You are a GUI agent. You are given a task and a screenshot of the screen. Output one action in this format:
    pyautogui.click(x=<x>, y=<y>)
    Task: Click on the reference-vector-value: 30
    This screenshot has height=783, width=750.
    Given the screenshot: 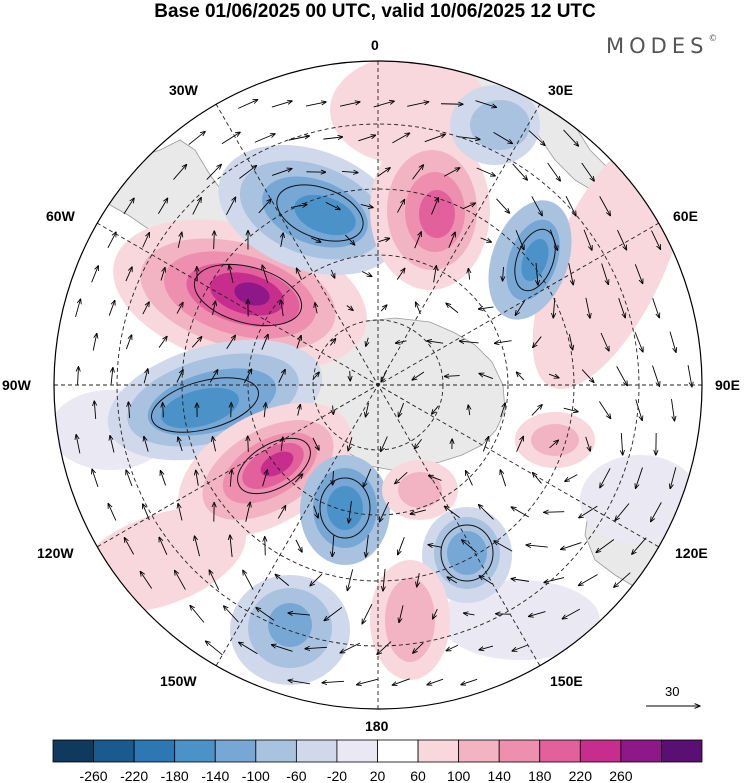 What is the action you would take?
    pyautogui.click(x=672, y=691)
    